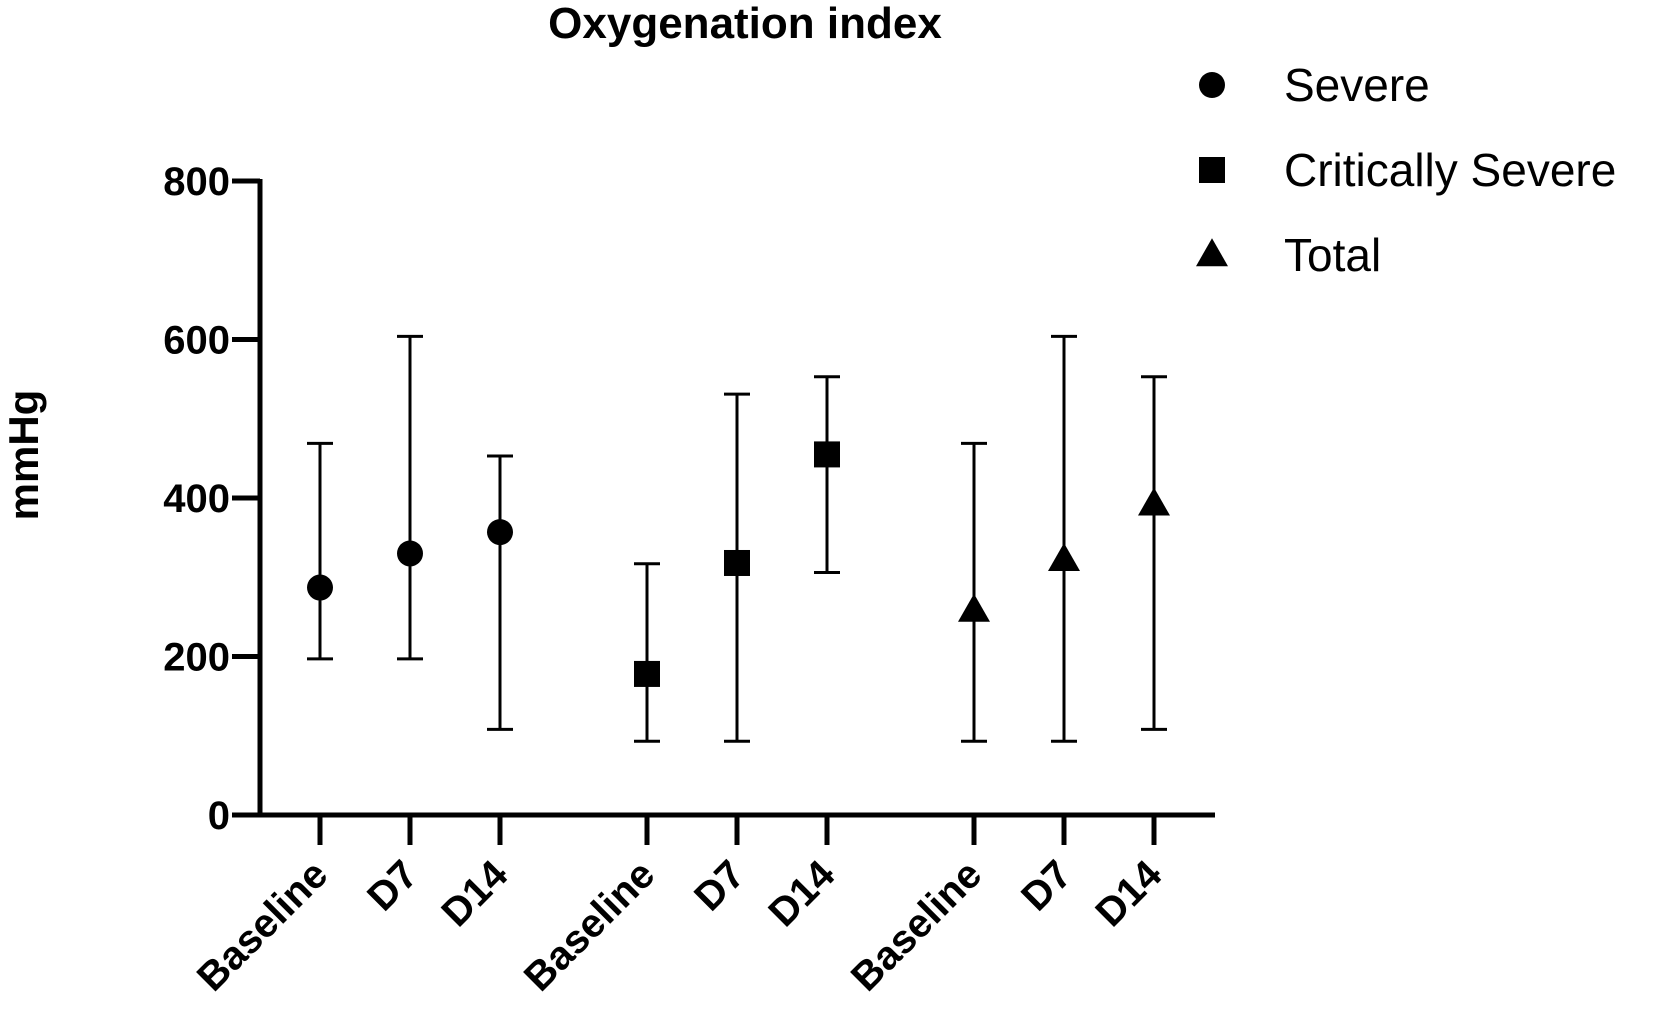  I want to click on y-tick-label-800: 800, so click(196, 182).